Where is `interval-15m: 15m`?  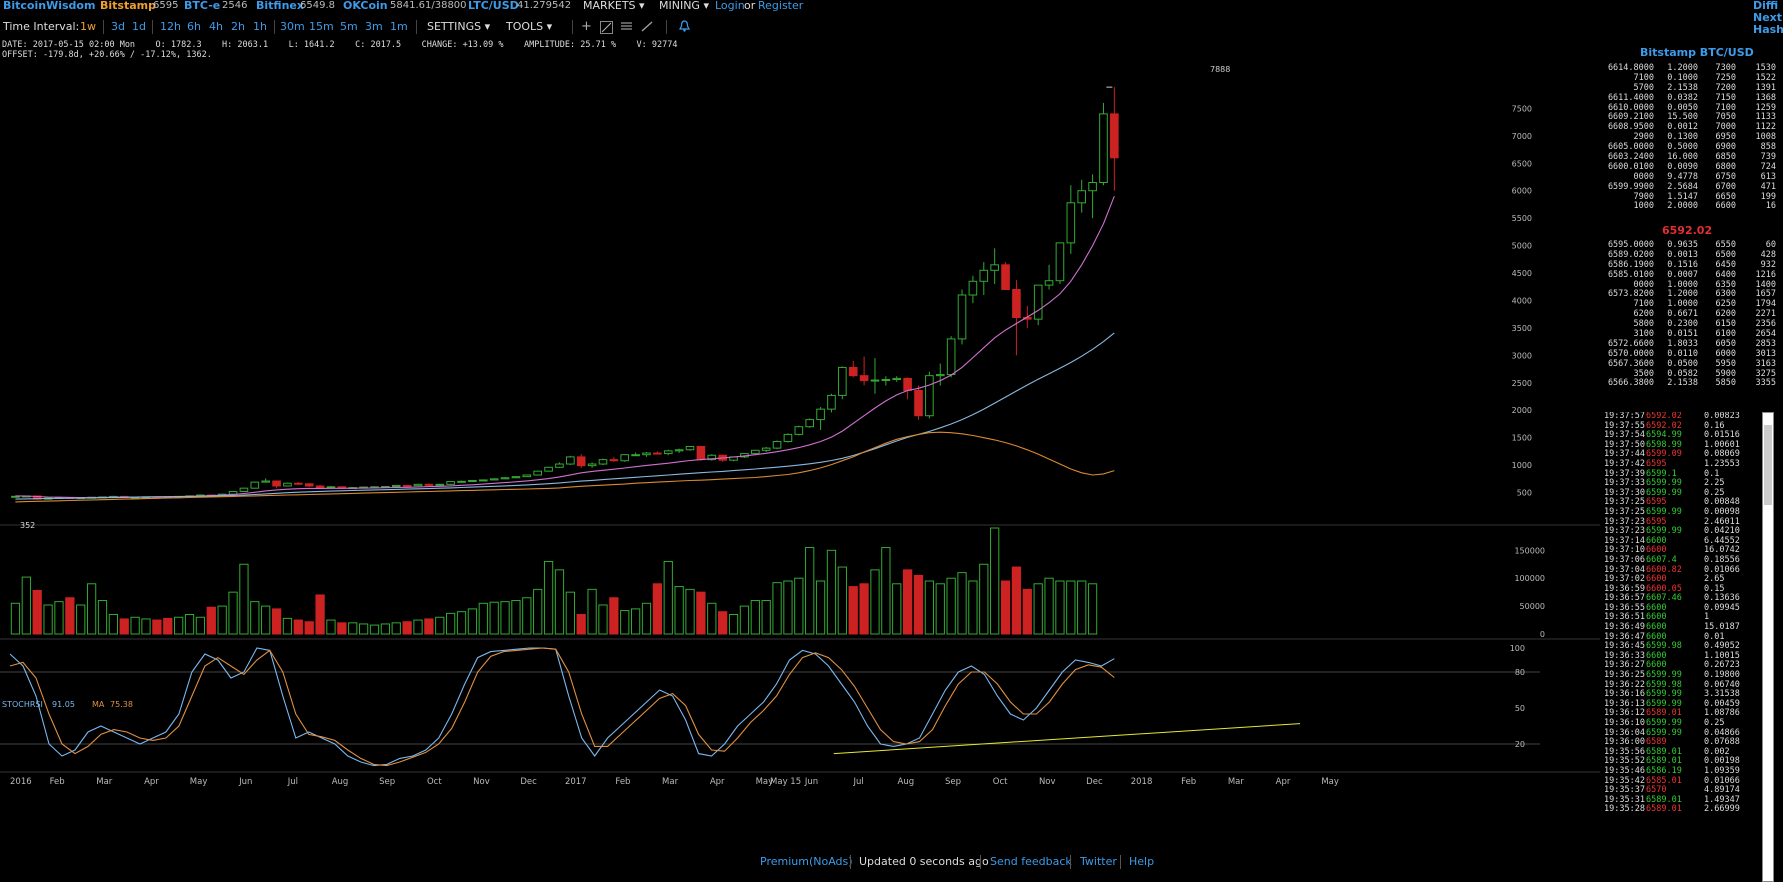 interval-15m: 15m is located at coordinates (321, 26).